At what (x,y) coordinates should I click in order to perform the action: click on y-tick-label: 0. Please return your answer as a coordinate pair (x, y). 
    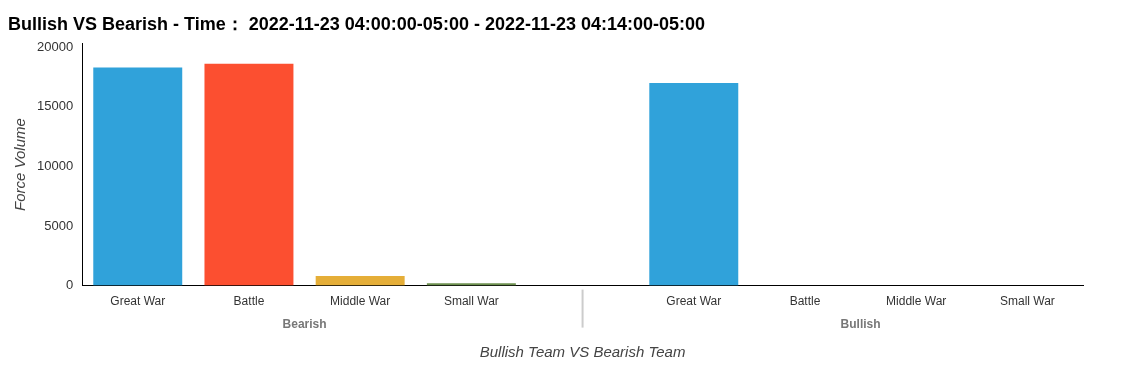
    Looking at the image, I should click on (69, 285).